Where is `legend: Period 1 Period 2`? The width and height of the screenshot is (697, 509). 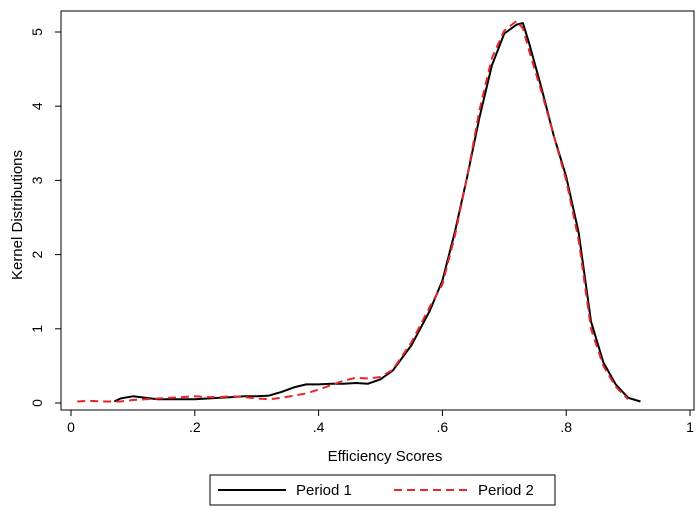
legend: Period 1 Period 2 is located at coordinates (382, 490).